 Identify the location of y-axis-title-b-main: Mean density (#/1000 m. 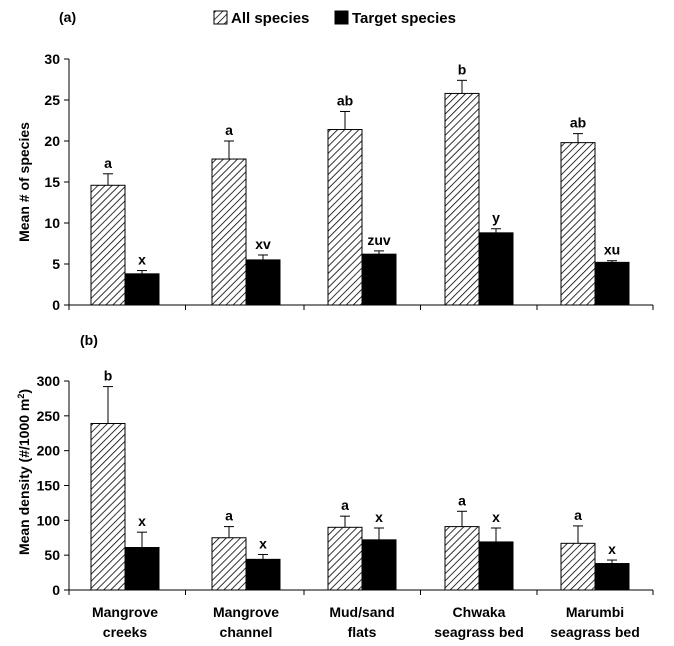
(24, 477).